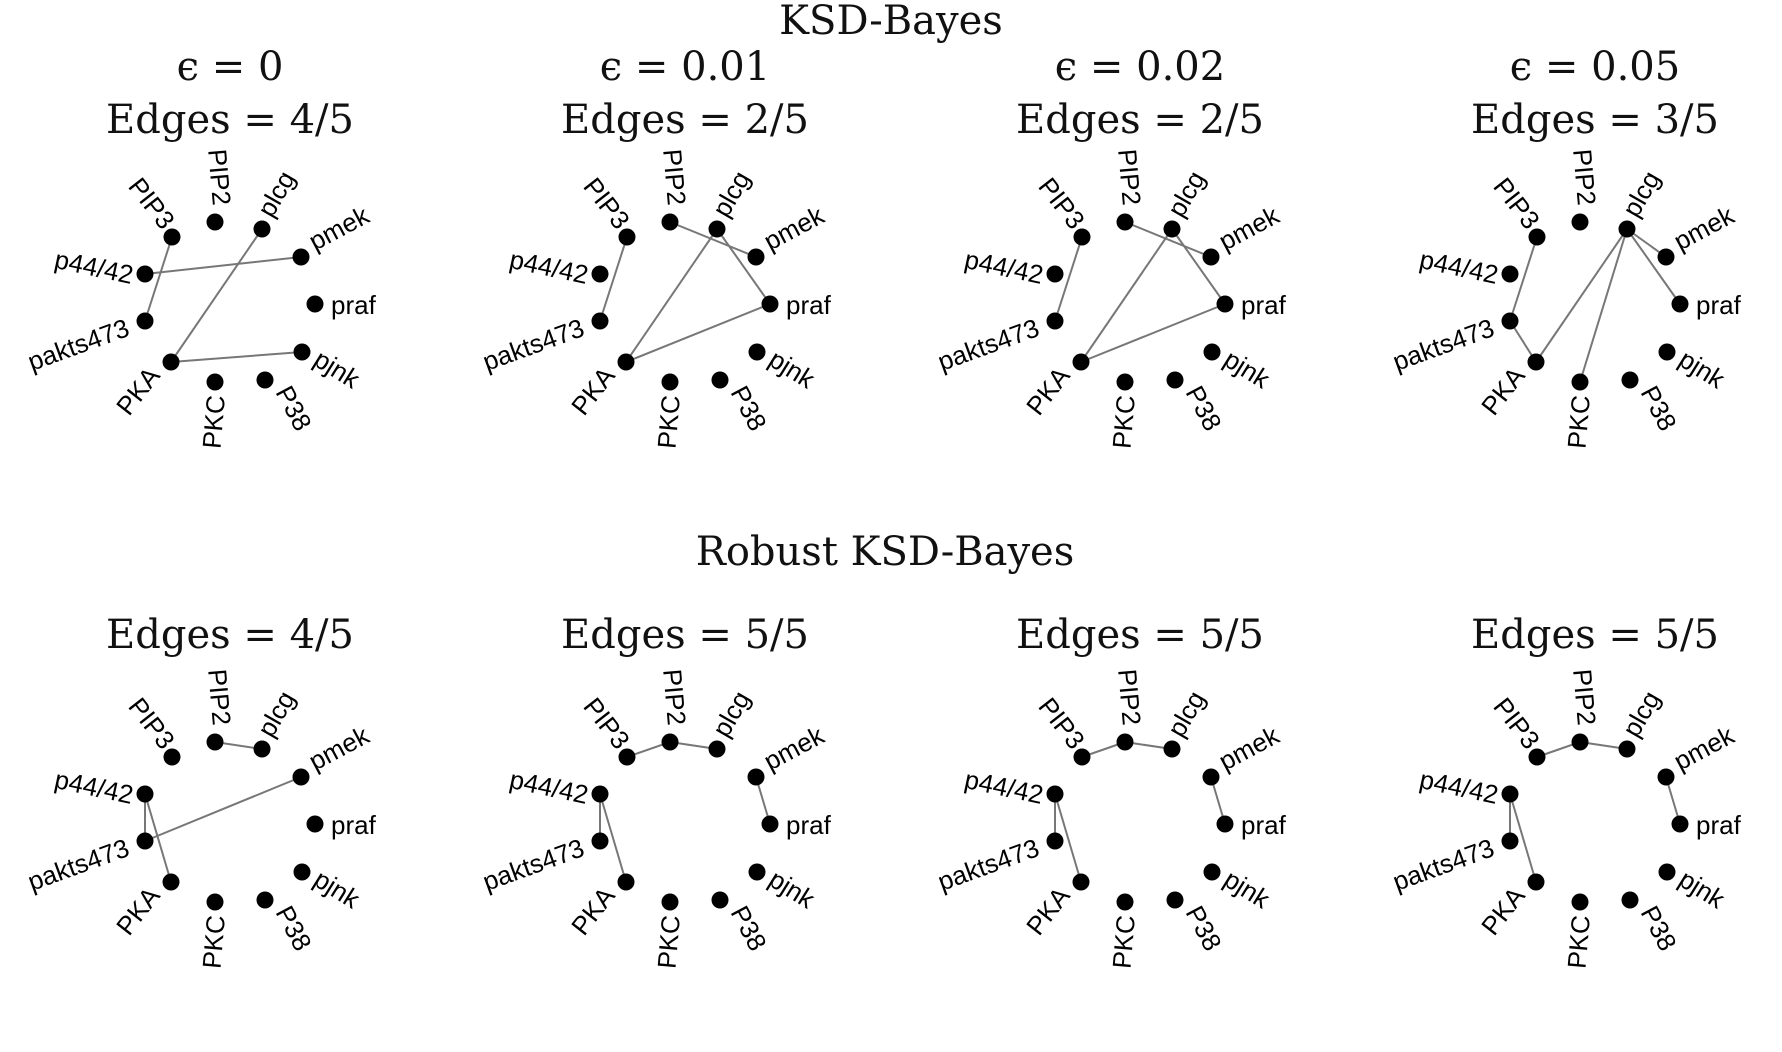  What do you see at coordinates (885, 552) in the screenshot?
I see `row-title-robust-ksd-bayes: Robust KSD-Bayes` at bounding box center [885, 552].